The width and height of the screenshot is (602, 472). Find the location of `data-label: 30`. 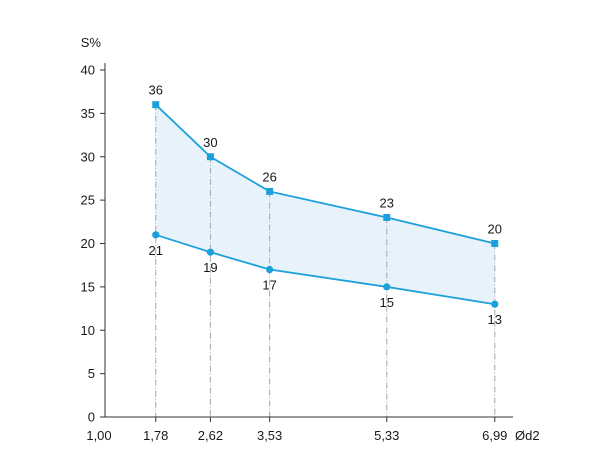

data-label: 30 is located at coordinates (210, 142).